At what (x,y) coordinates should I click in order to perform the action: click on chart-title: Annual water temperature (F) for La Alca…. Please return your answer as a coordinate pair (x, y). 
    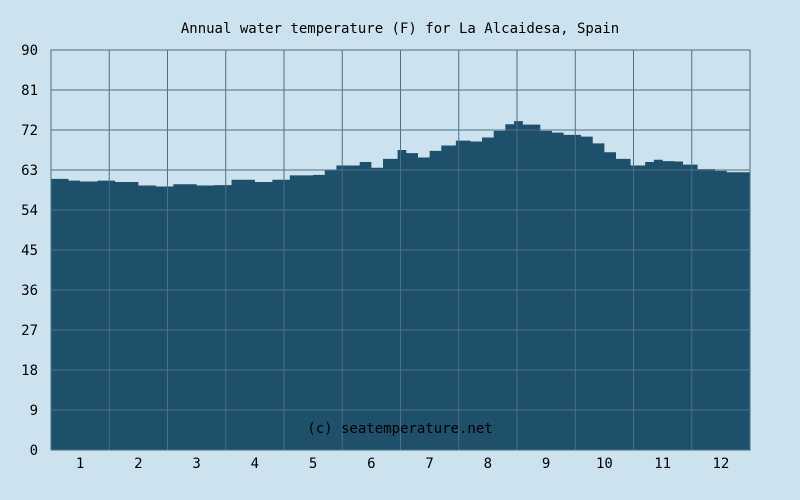
    Looking at the image, I should click on (400, 29).